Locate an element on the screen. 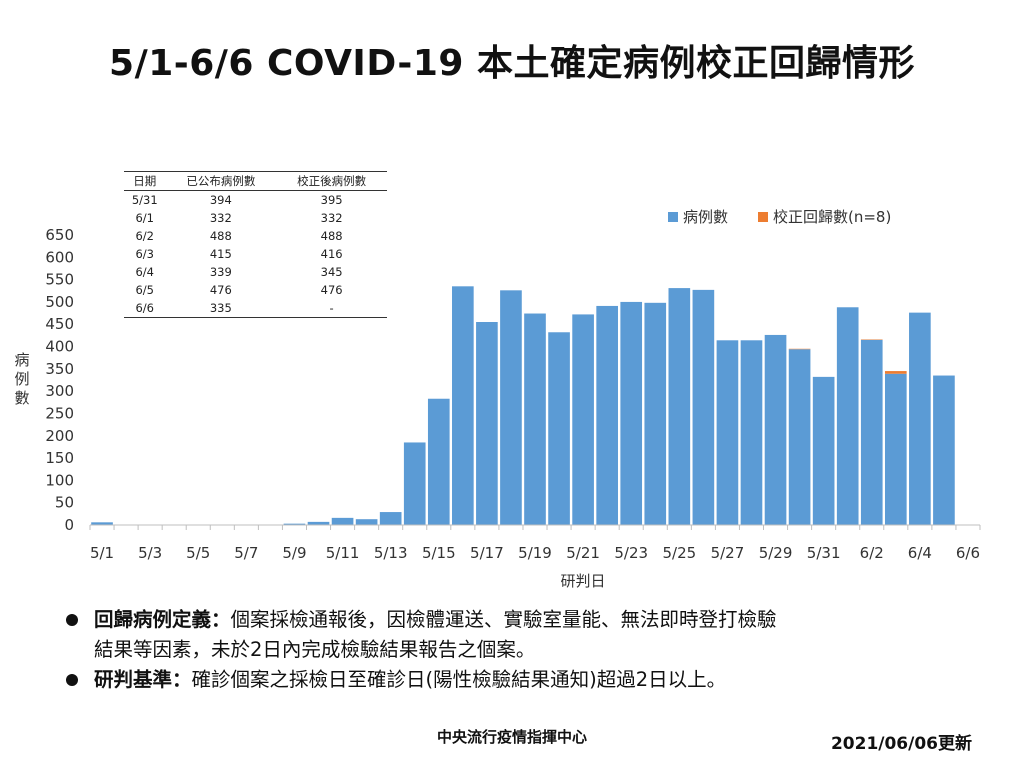 The width and height of the screenshot is (1024, 768). table-header-cell: 已公布病例數 is located at coordinates (221, 181).